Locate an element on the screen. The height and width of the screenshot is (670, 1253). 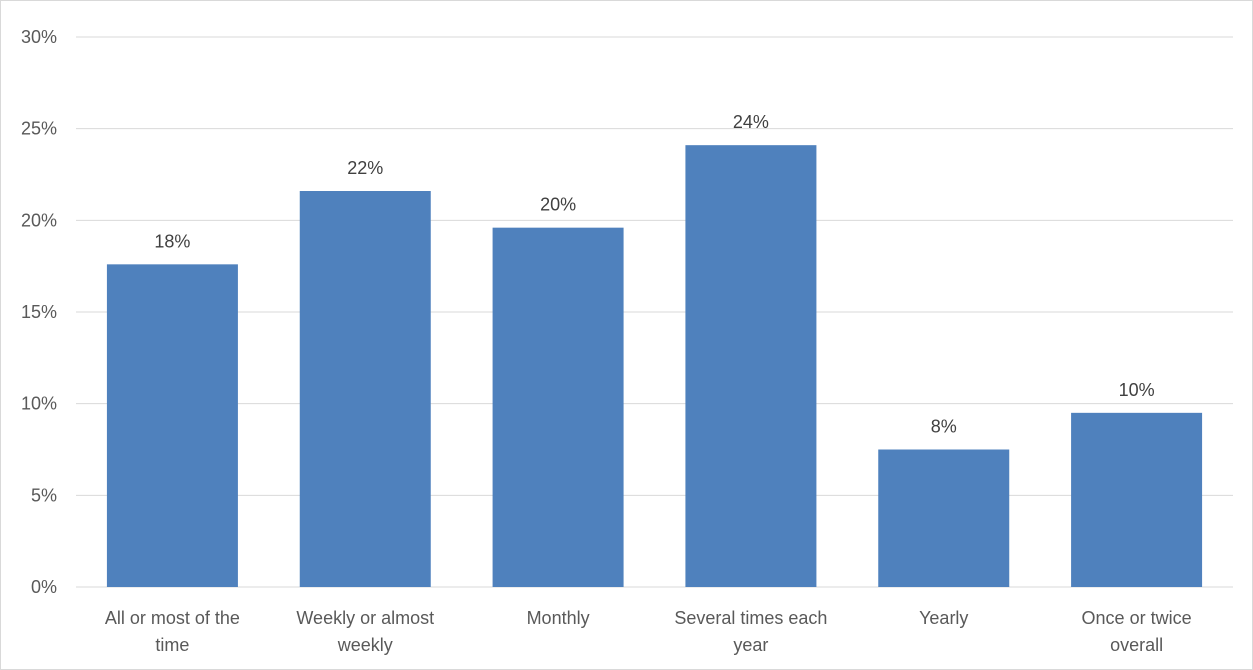
x-category-label-line: Several times each is located at coordinates (750, 618).